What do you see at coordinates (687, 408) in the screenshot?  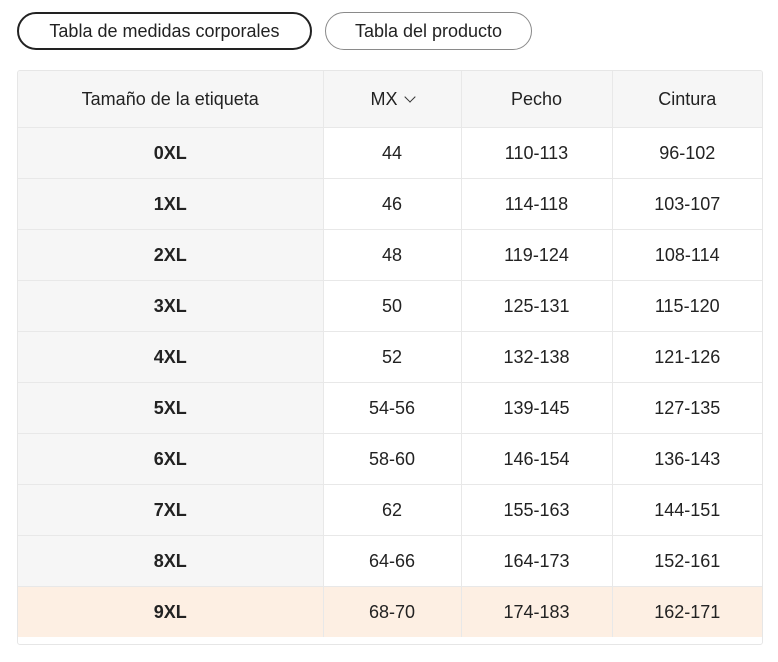 I see `waist-cell: 127-135` at bounding box center [687, 408].